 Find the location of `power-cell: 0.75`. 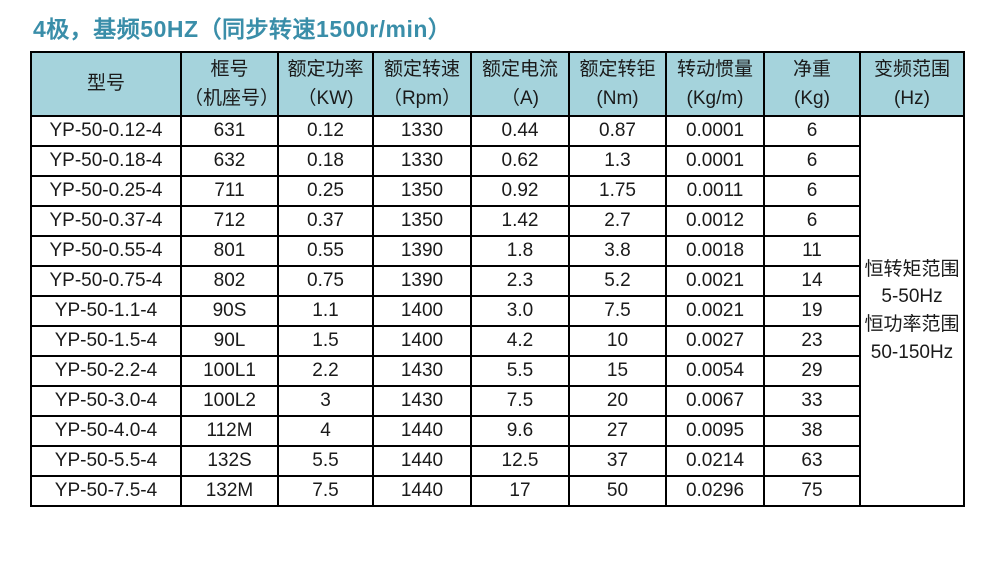

power-cell: 0.75 is located at coordinates (325, 281).